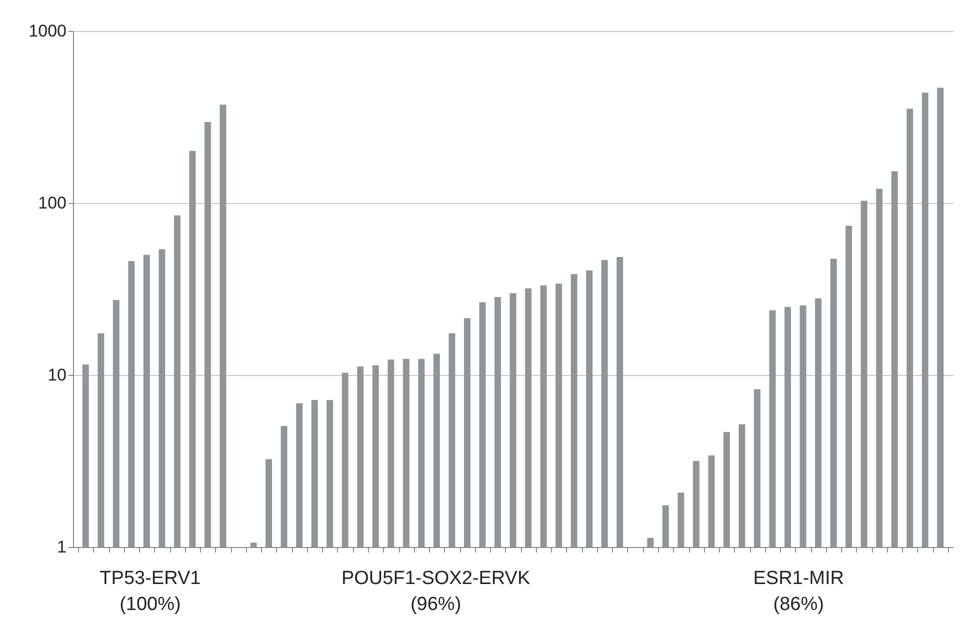 This screenshot has width=972, height=639. Describe the element at coordinates (150, 591) in the screenshot. I see `text: TP53-ERV1 (100%)` at that location.